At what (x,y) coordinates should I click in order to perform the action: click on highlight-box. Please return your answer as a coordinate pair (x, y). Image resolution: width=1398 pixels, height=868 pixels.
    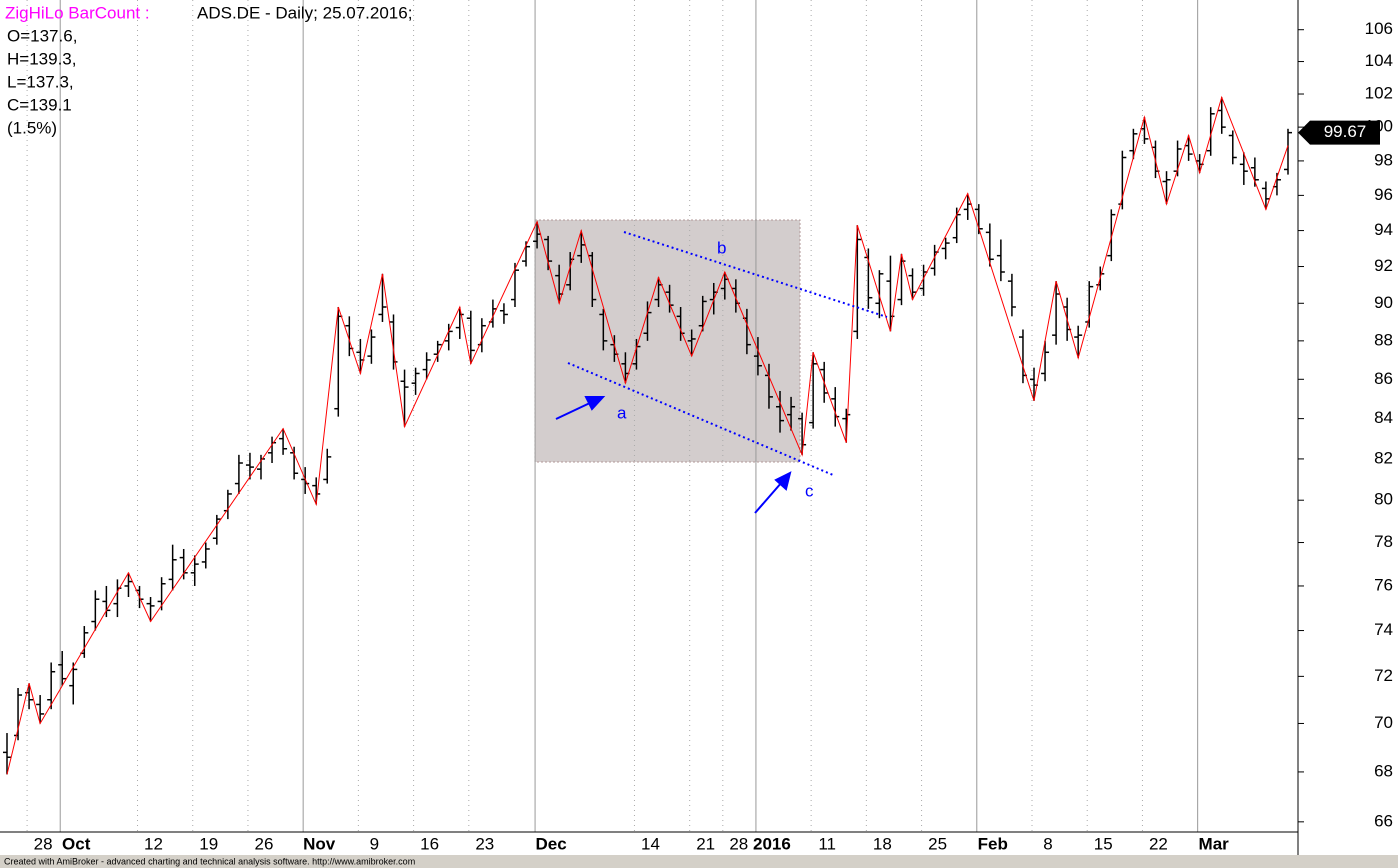
    Looking at the image, I should click on (667, 341).